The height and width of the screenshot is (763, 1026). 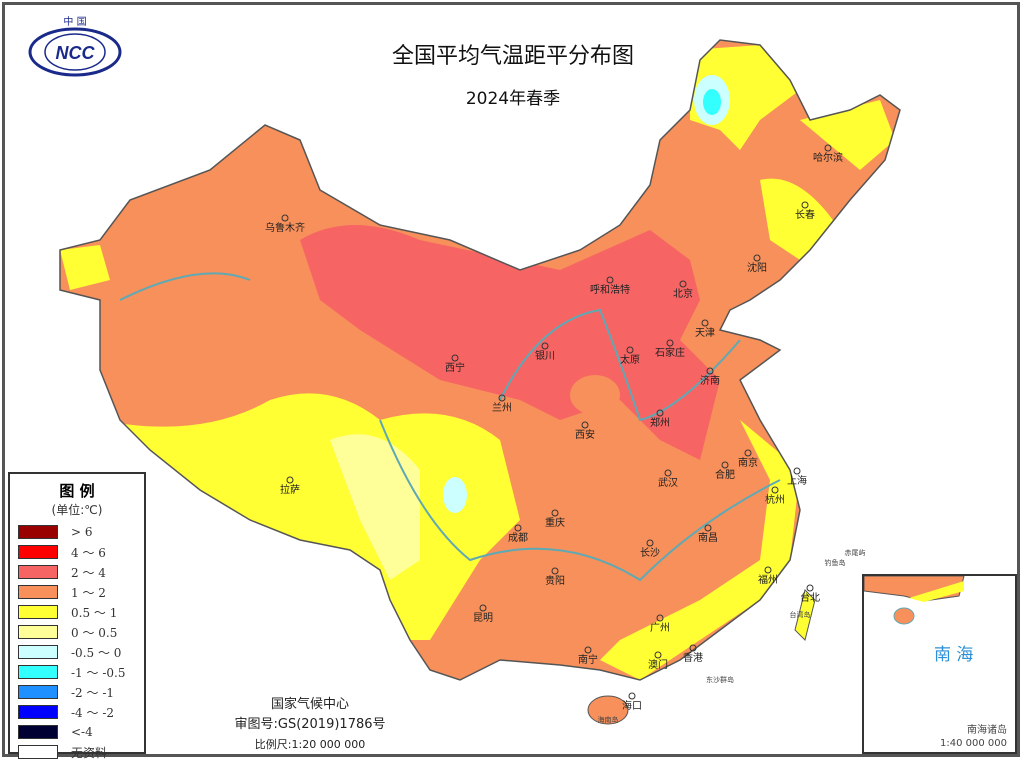 I want to click on legend-item: > 6, so click(x=77, y=532).